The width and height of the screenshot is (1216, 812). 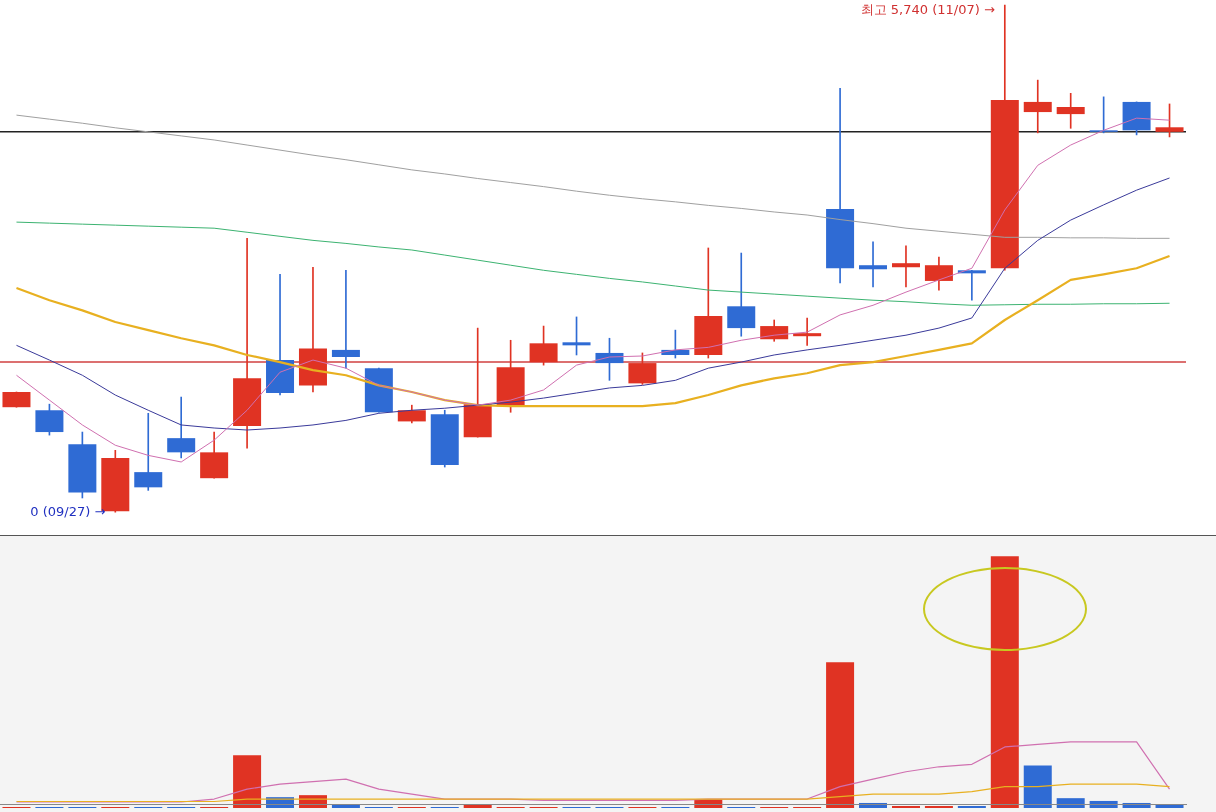 What do you see at coordinates (927, 10) in the screenshot?
I see `annotation: 최고 5,740 (11/07) →` at bounding box center [927, 10].